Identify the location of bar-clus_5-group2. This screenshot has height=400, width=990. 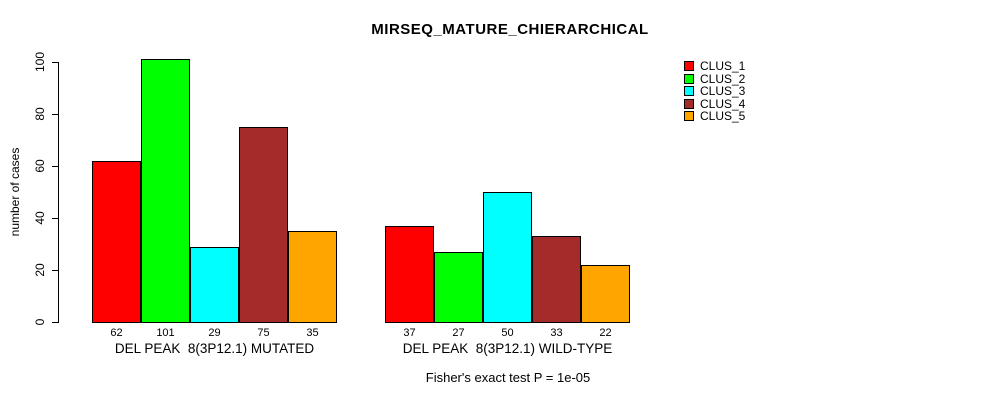
(605, 293).